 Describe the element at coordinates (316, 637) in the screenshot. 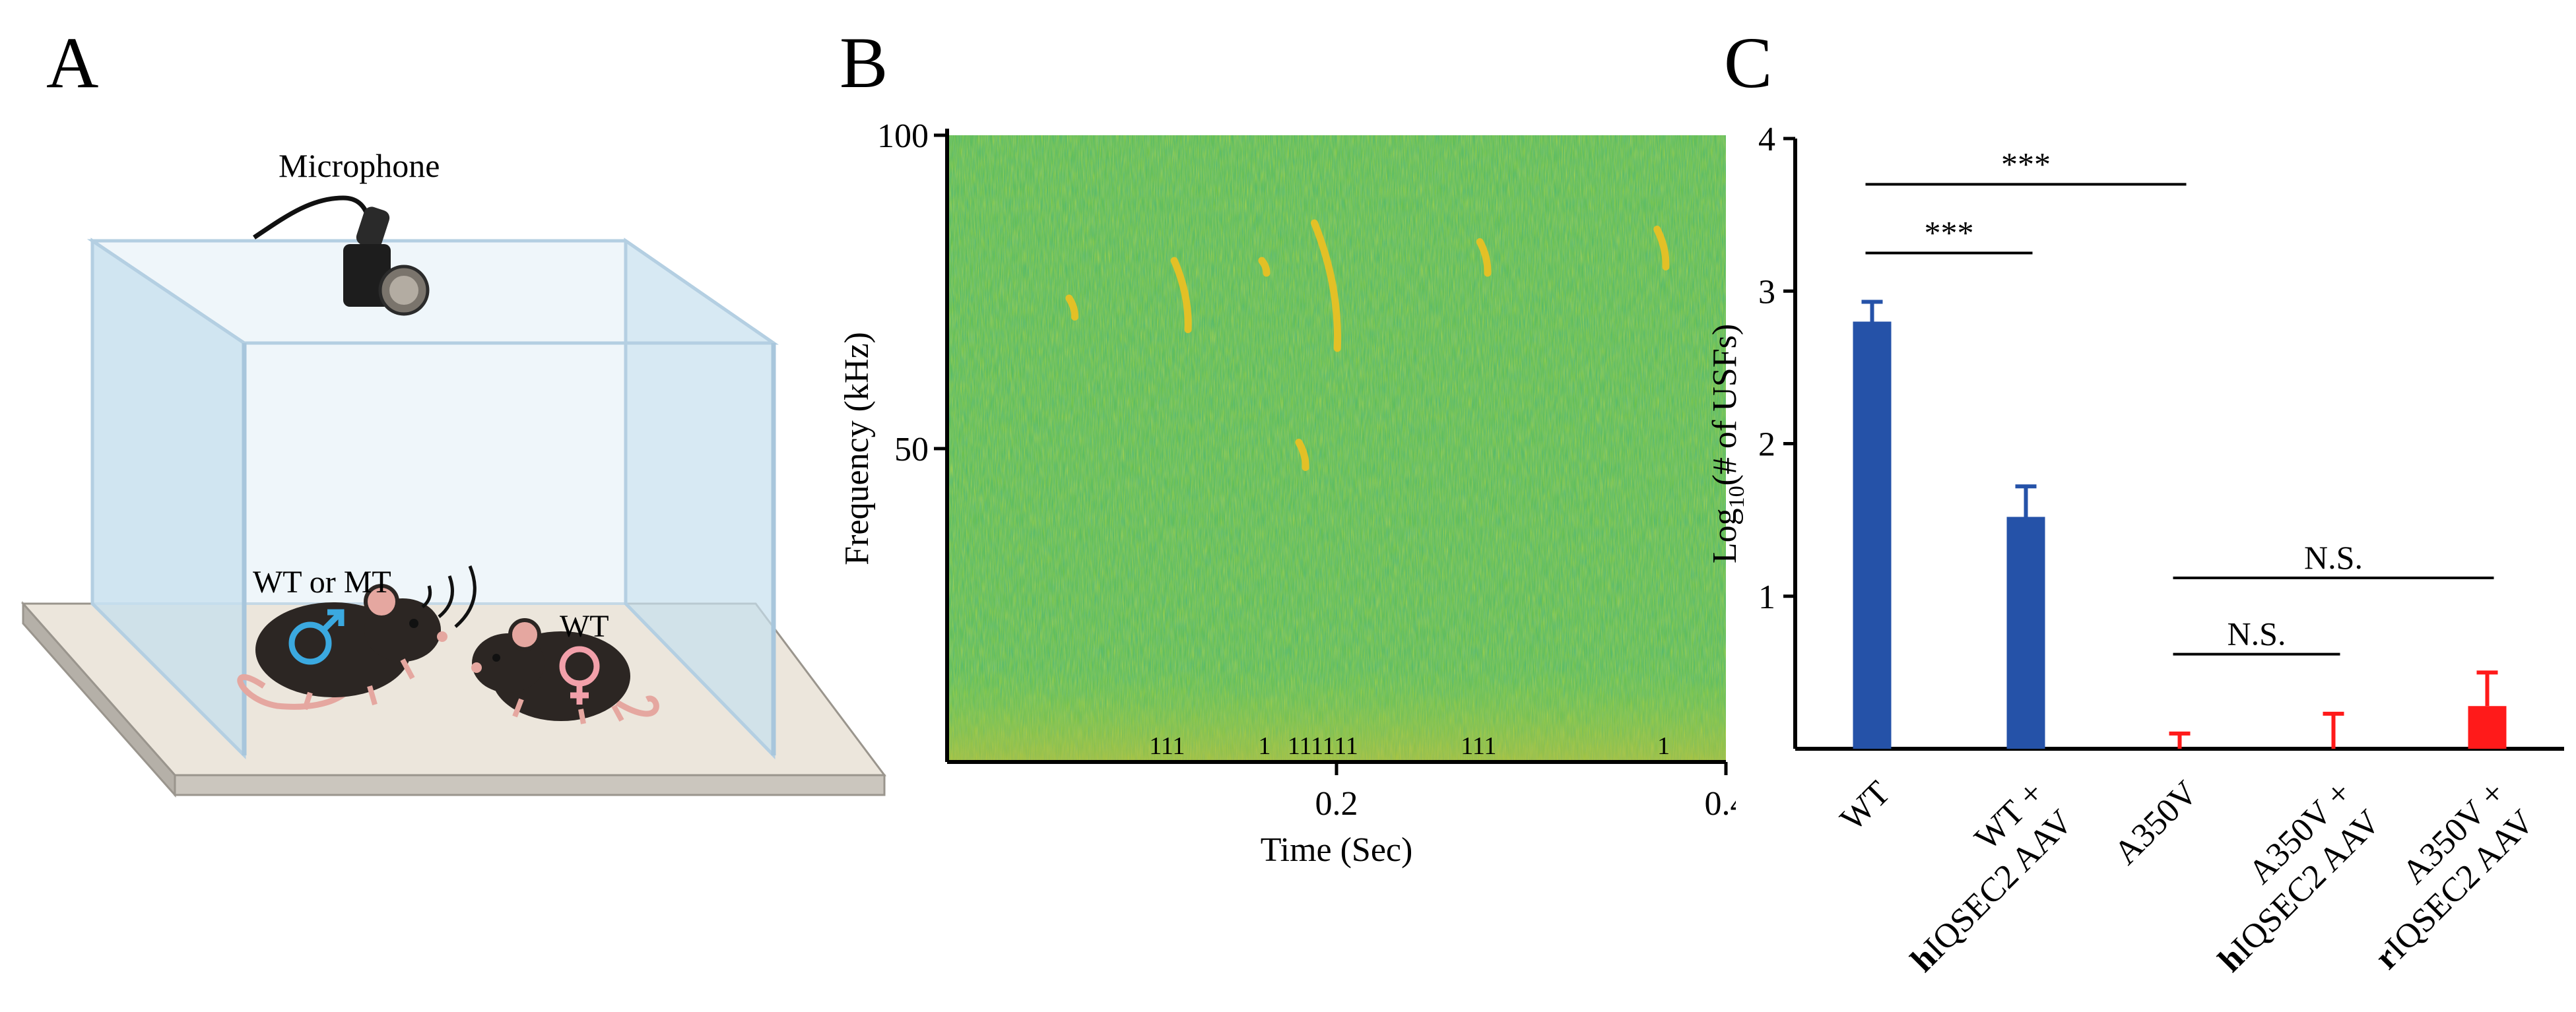

I see `male-symbol-icon` at that location.